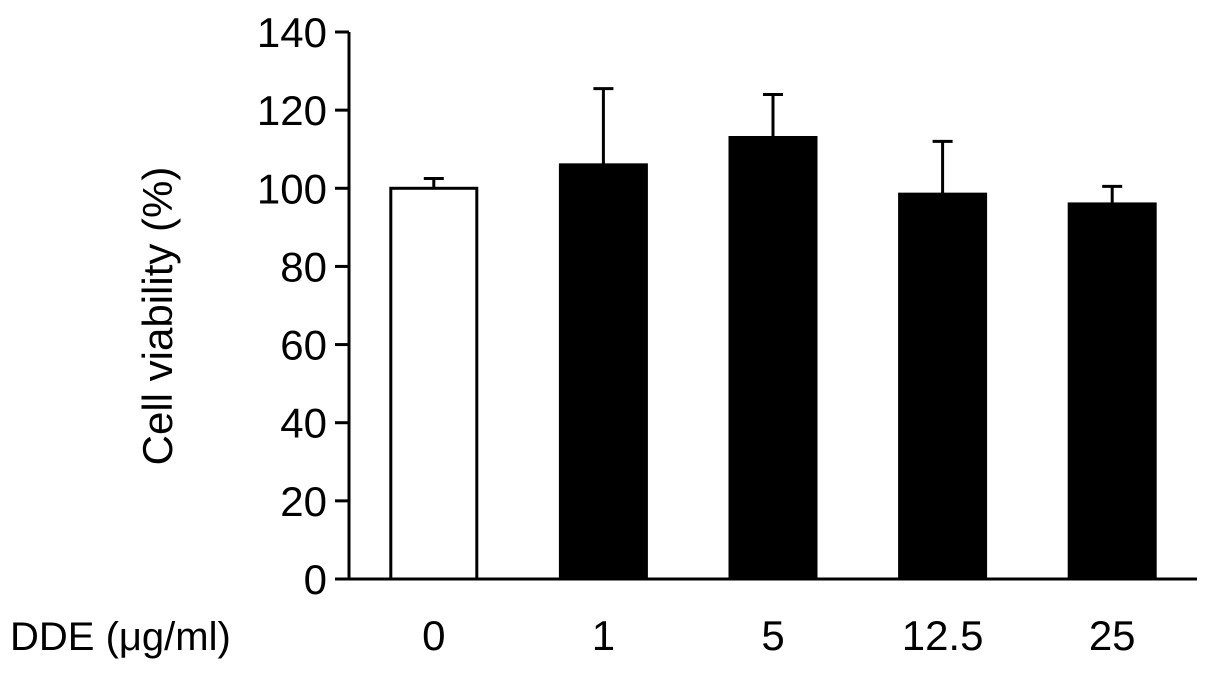 The image size is (1205, 681). I want to click on y-tick-label: 120, so click(292, 110).